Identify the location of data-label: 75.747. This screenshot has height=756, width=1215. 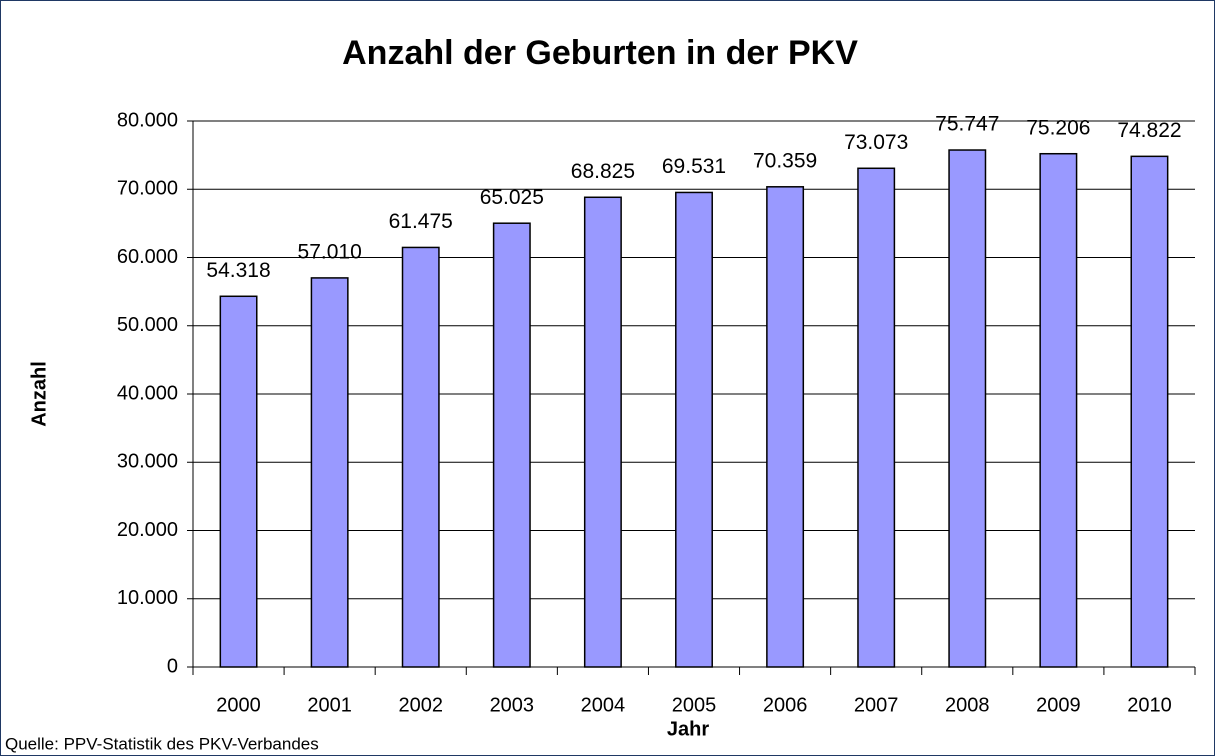
(967, 124).